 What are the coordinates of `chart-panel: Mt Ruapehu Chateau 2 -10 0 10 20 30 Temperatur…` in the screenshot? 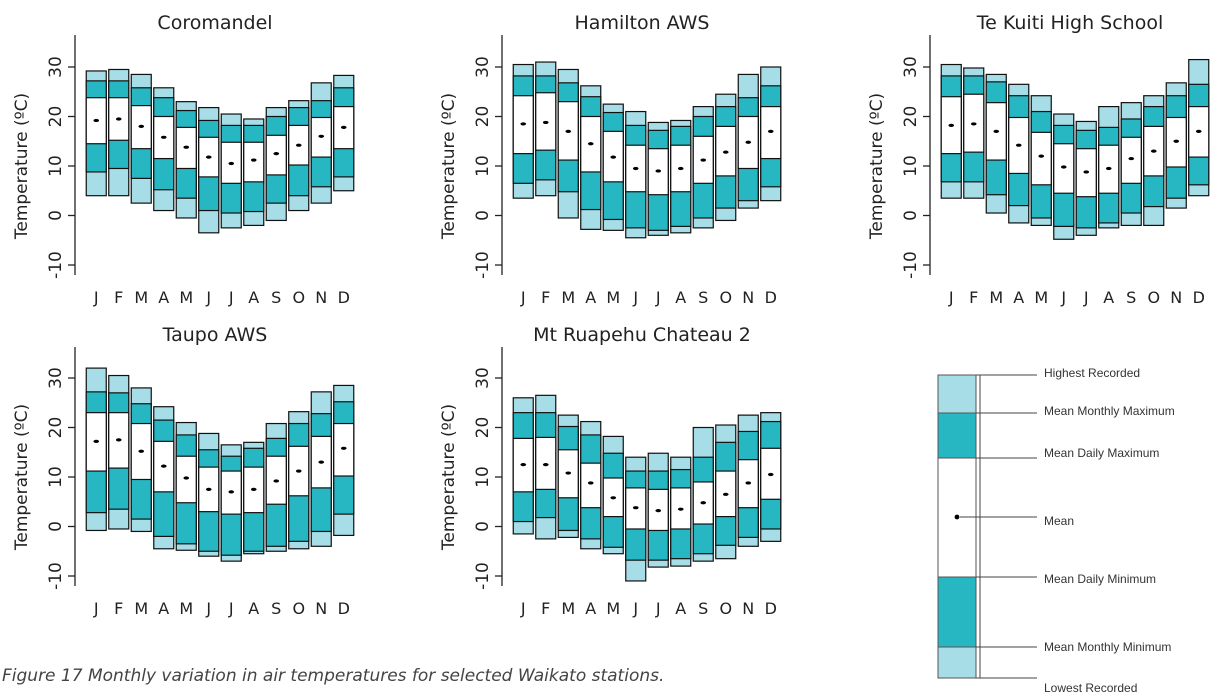 It's located at (610, 471).